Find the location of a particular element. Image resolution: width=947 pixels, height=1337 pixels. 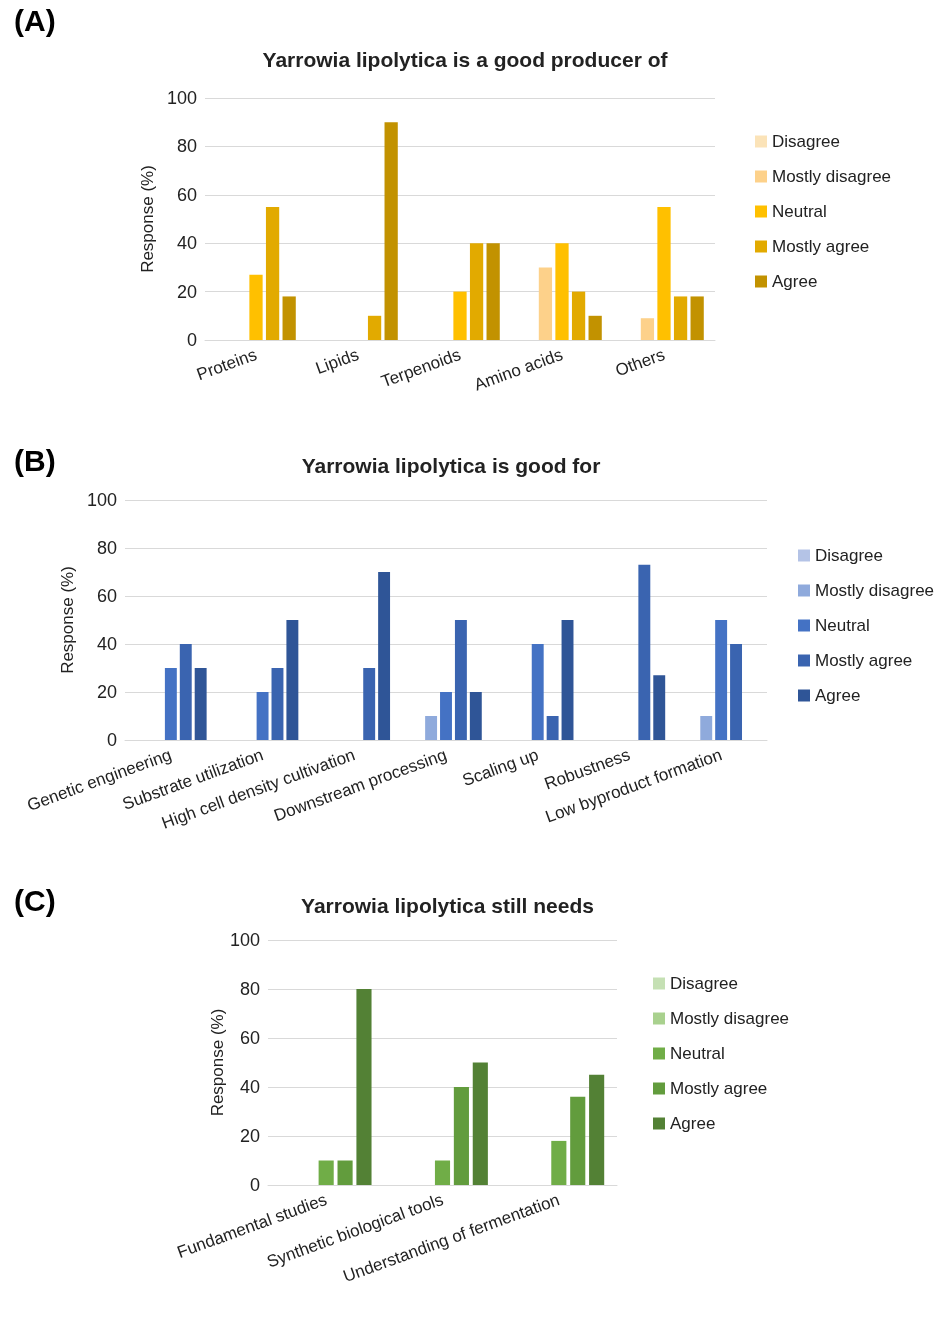

text: (A) is located at coordinates (35, 21).